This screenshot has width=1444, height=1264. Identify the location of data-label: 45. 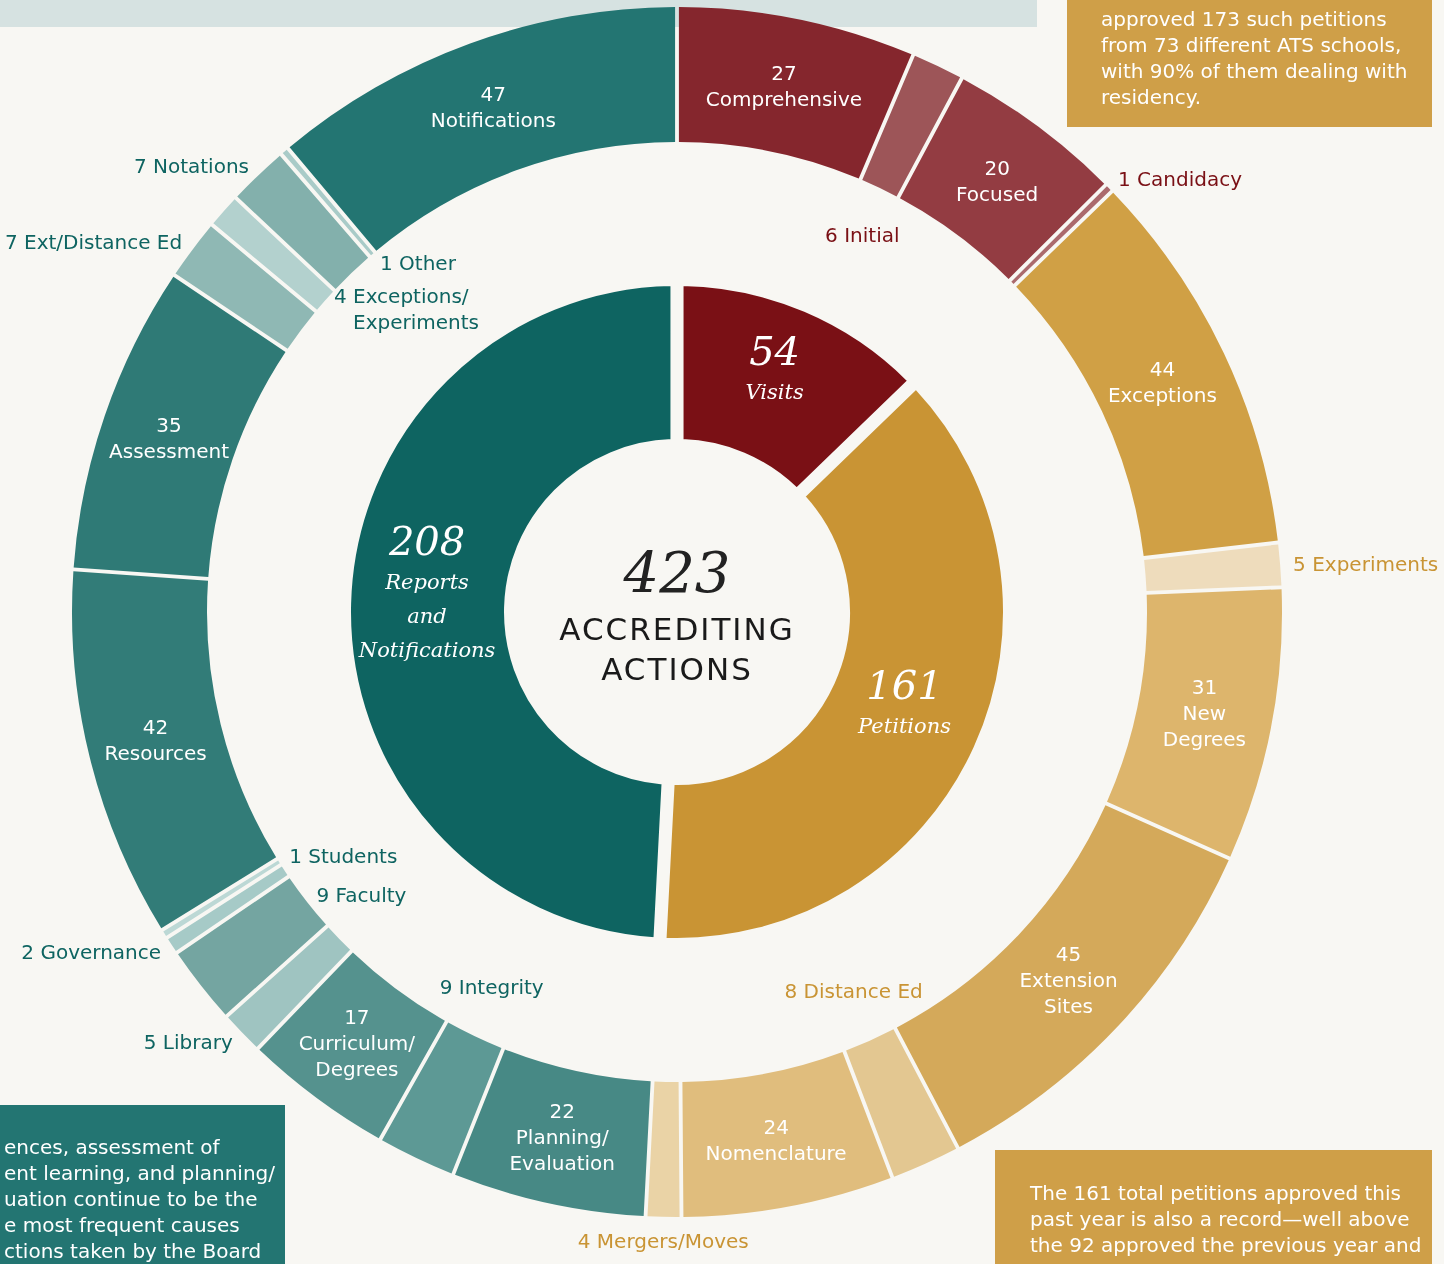
(1068, 953).